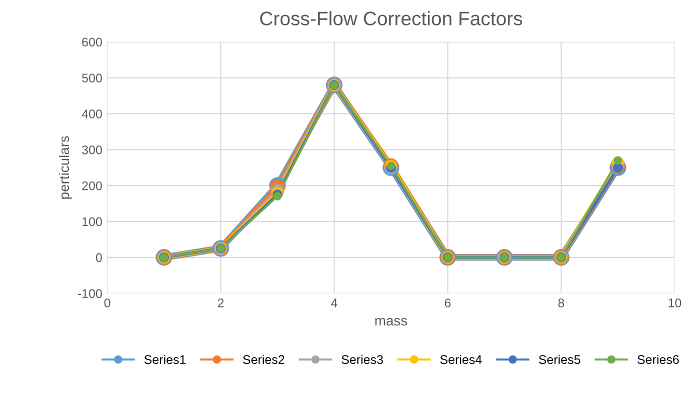 This screenshot has height=419, width=692. What do you see at coordinates (461, 359) in the screenshot?
I see `legend-label: Series4` at bounding box center [461, 359].